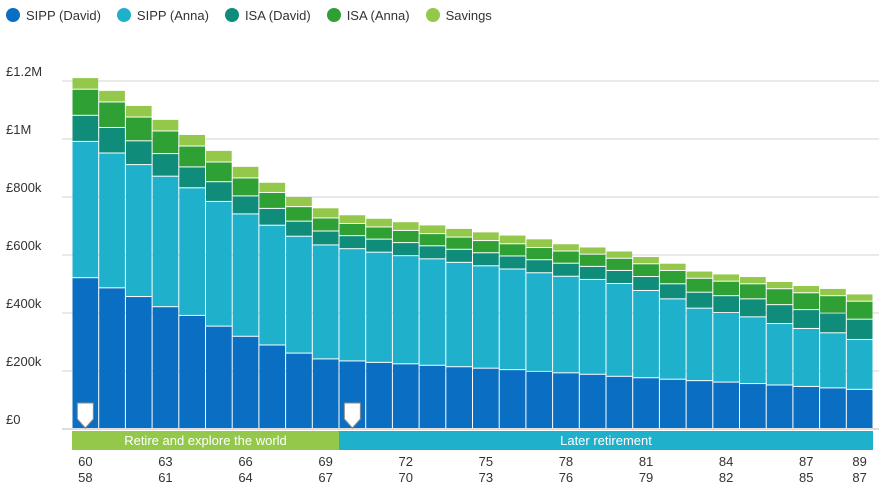 This screenshot has height=490, width=886. What do you see at coordinates (458, 15) in the screenshot?
I see `legend-item-savings: Savings` at bounding box center [458, 15].